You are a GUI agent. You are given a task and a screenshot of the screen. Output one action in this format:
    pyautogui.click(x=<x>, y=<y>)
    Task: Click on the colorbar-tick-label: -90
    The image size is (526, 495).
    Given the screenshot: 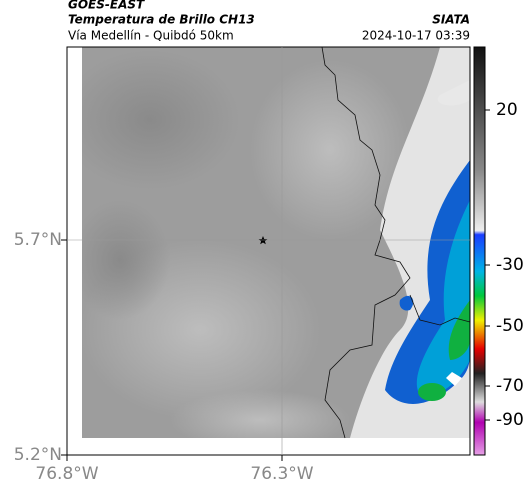 What is the action you would take?
    pyautogui.click(x=510, y=420)
    